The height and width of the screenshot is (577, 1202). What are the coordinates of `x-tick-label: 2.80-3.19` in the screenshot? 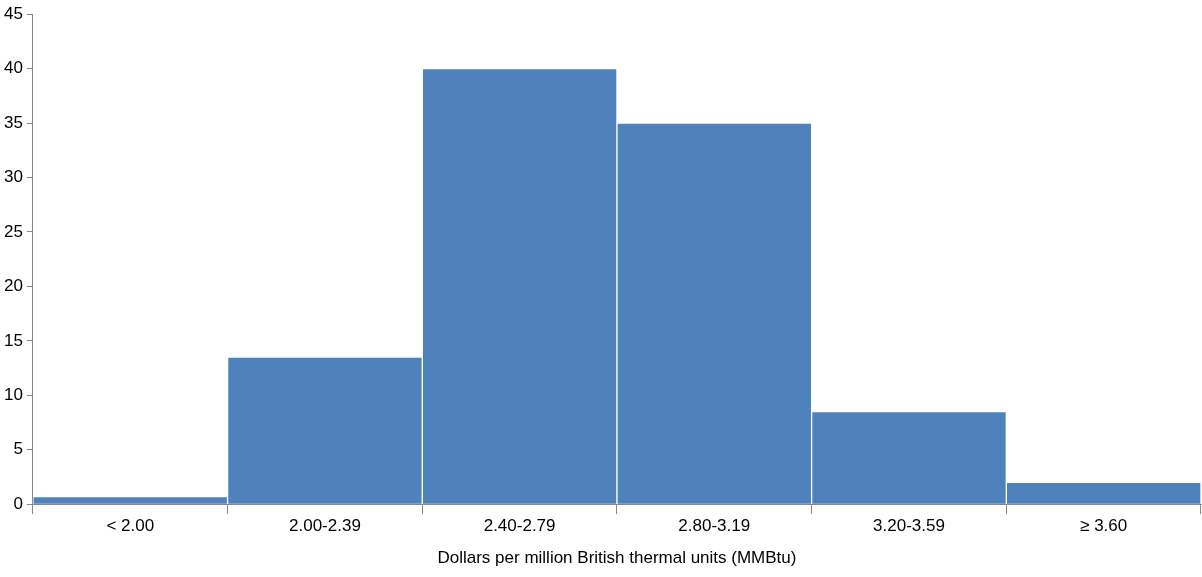 It's located at (714, 526).